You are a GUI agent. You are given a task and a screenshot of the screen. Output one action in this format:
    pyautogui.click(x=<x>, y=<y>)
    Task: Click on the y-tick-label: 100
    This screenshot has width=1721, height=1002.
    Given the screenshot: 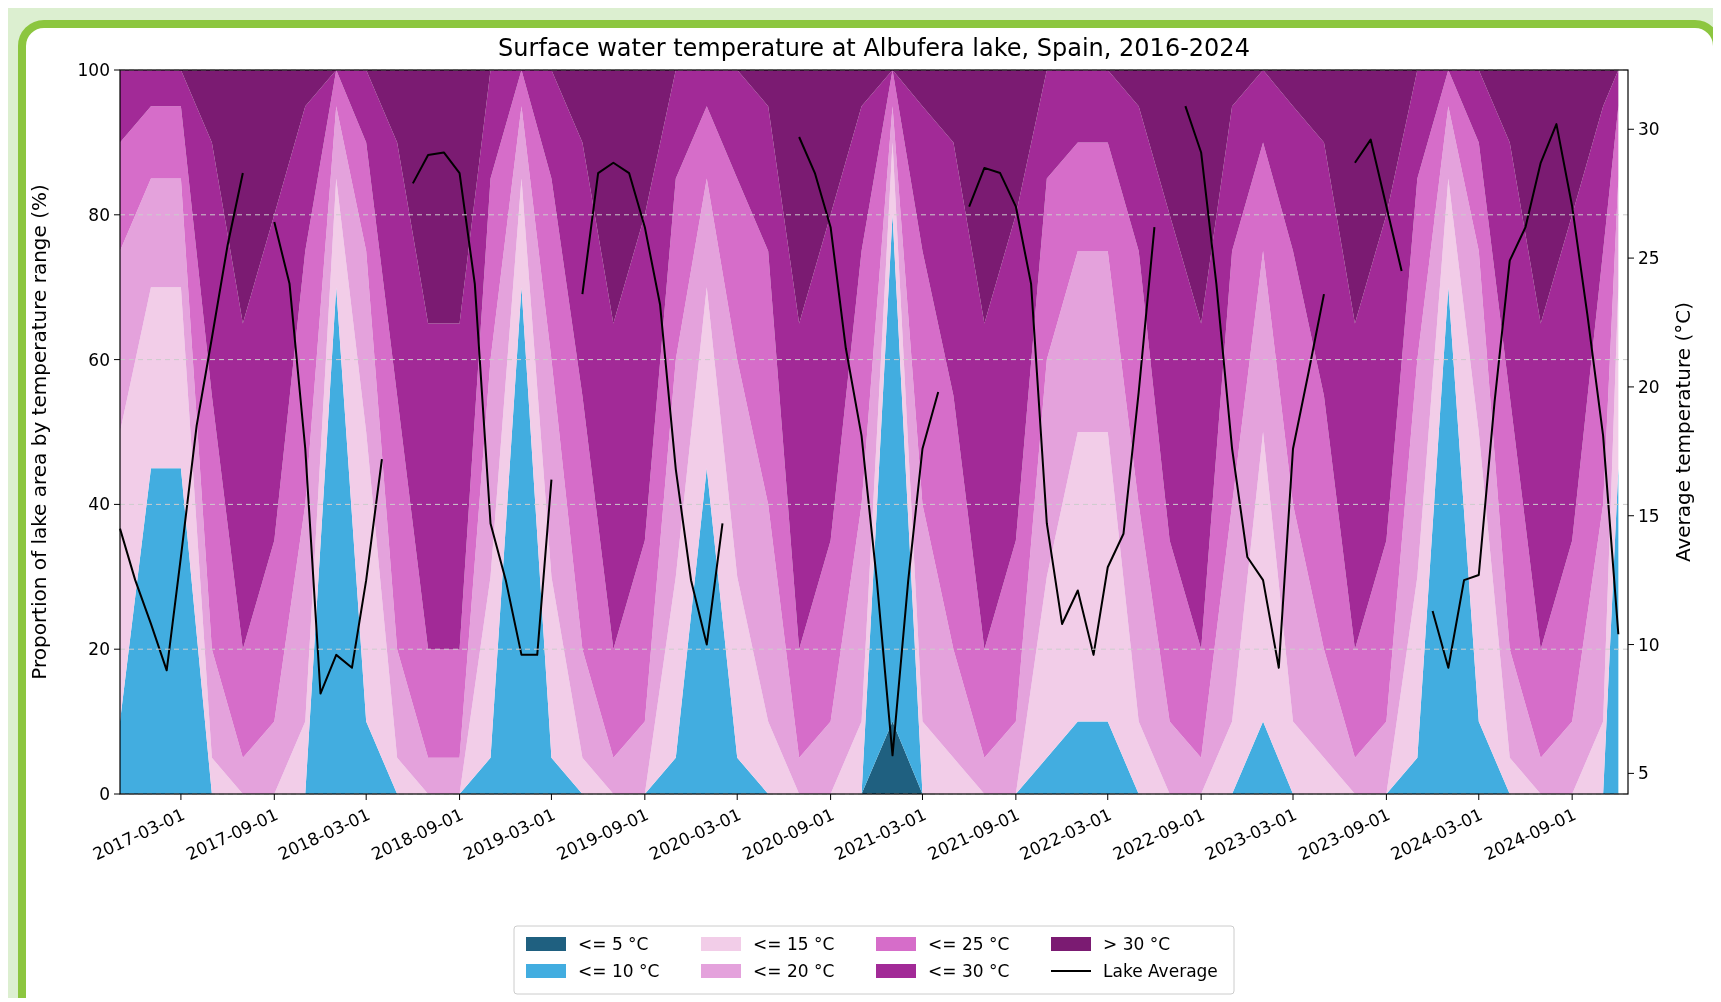 What is the action you would take?
    pyautogui.click(x=93, y=69)
    